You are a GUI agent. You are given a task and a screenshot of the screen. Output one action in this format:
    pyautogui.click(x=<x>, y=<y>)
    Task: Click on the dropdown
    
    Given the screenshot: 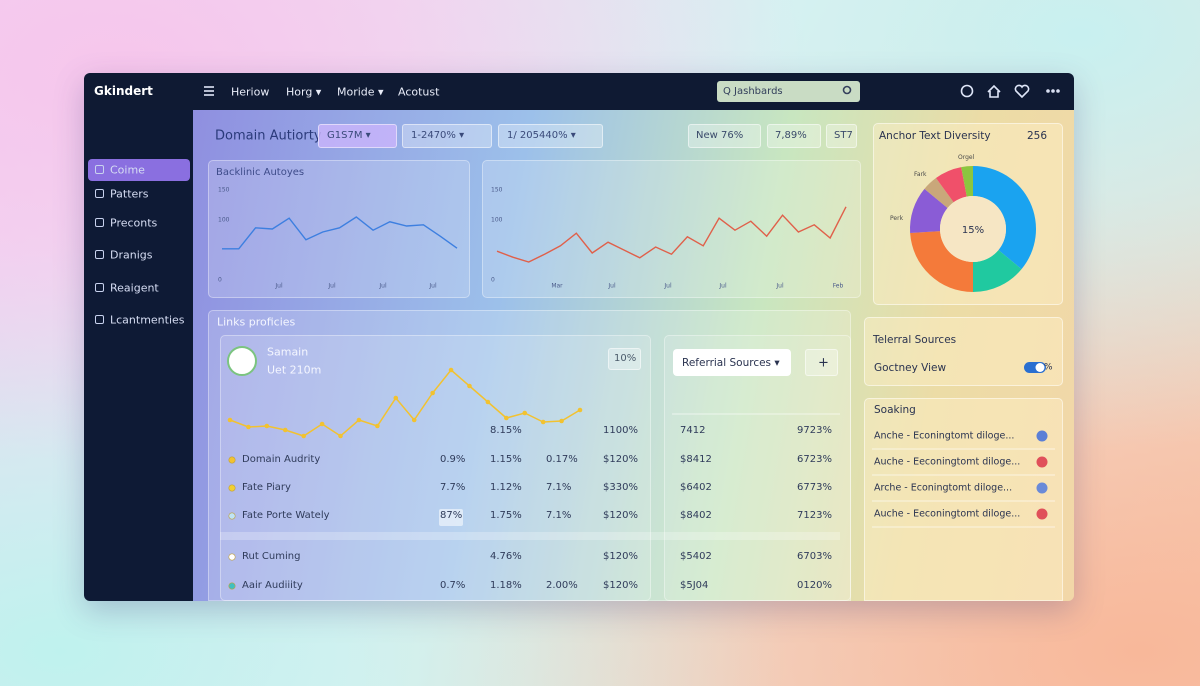 What is the action you would take?
    pyautogui.click(x=732, y=362)
    